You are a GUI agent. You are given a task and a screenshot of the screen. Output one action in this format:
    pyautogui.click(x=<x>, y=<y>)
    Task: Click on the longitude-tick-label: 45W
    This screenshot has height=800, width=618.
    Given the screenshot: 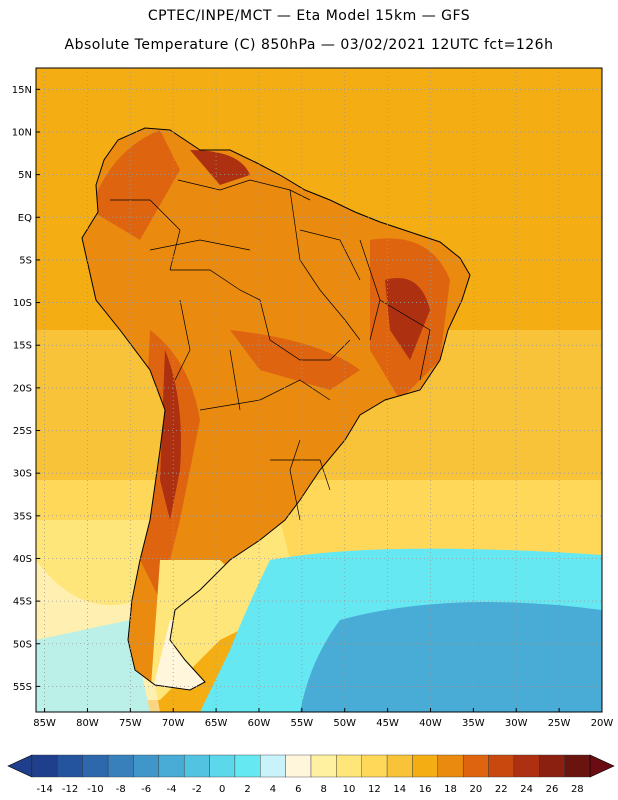 What is the action you would take?
    pyautogui.click(x=387, y=723)
    